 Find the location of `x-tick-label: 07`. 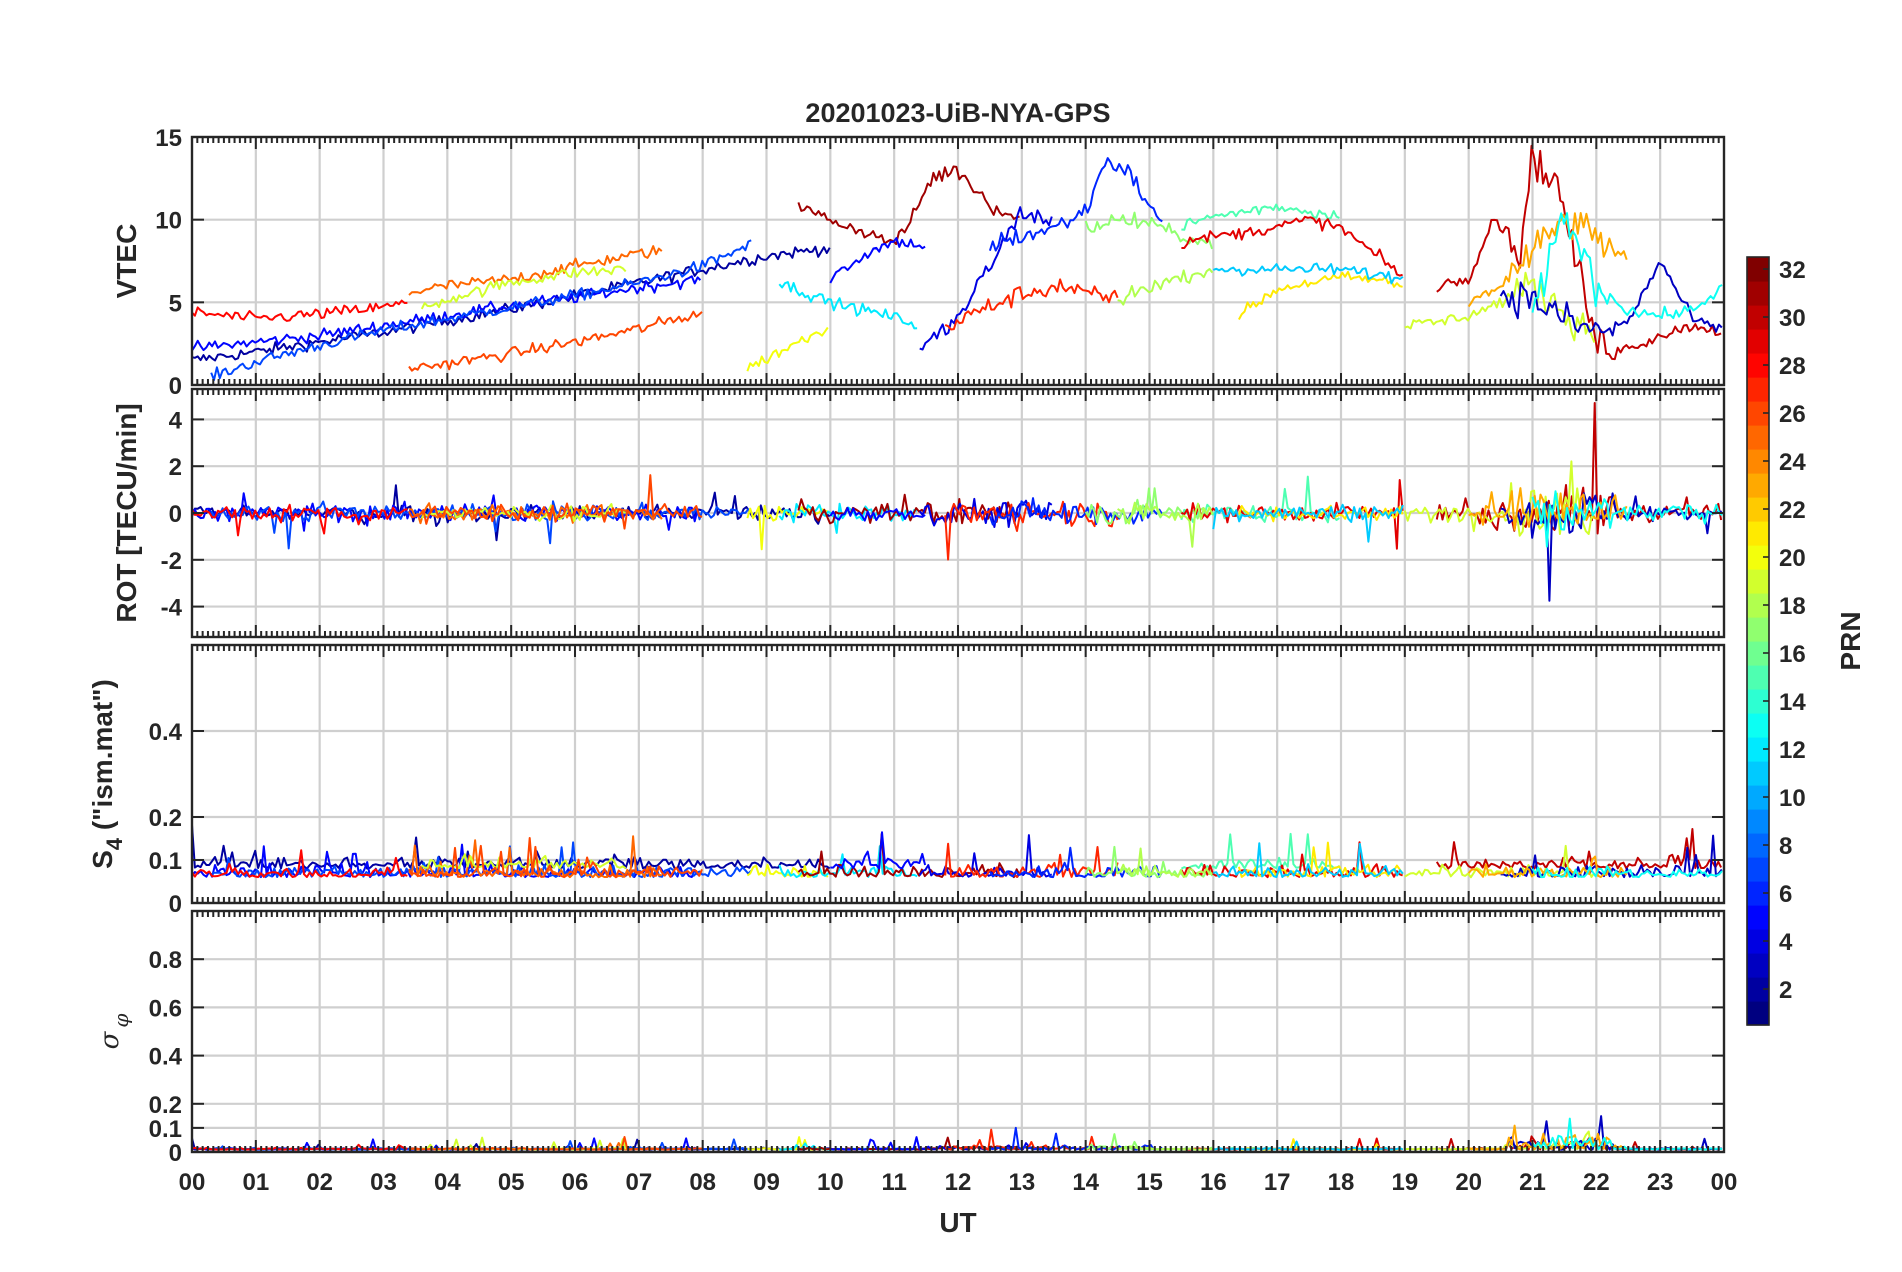

x-tick-label: 07 is located at coordinates (638, 1182).